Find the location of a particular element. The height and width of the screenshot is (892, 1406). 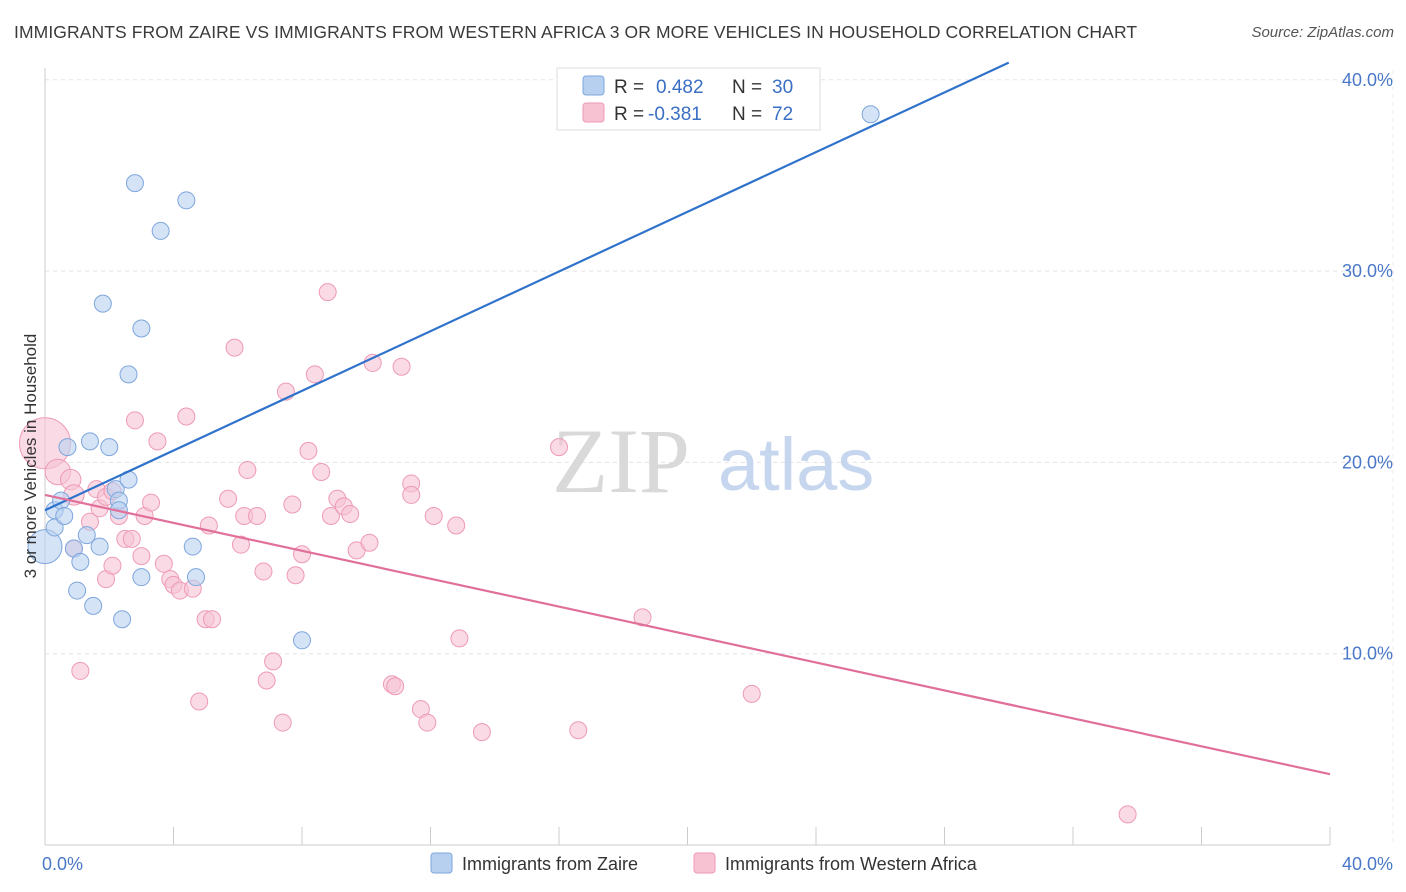

watermark-zip: ZIP is located at coordinates (621, 461).